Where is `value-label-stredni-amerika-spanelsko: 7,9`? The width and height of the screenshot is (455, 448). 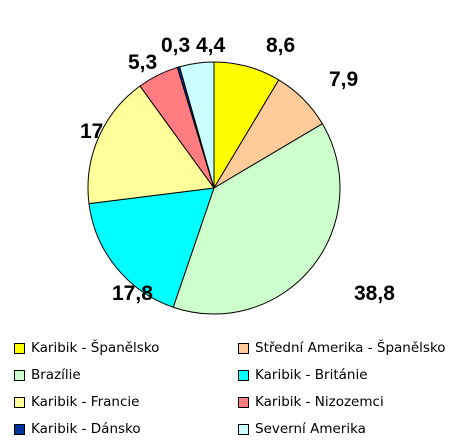 value-label-stredni-amerika-spanelsko: 7,9 is located at coordinates (343, 79).